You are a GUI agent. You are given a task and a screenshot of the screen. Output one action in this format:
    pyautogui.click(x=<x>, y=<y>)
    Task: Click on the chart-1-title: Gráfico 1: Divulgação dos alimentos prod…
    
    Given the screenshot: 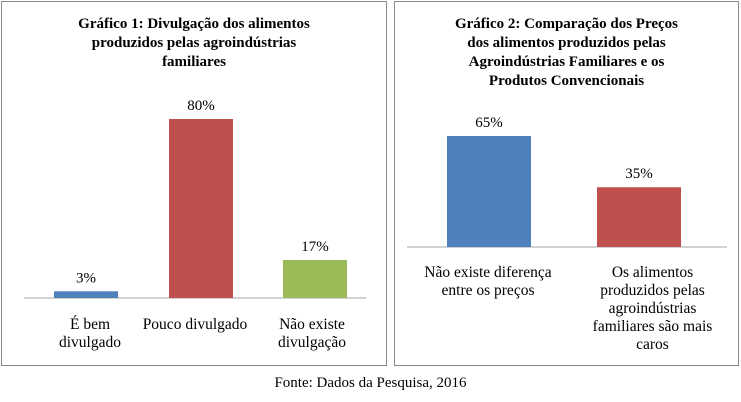 What is the action you would take?
    pyautogui.click(x=194, y=43)
    